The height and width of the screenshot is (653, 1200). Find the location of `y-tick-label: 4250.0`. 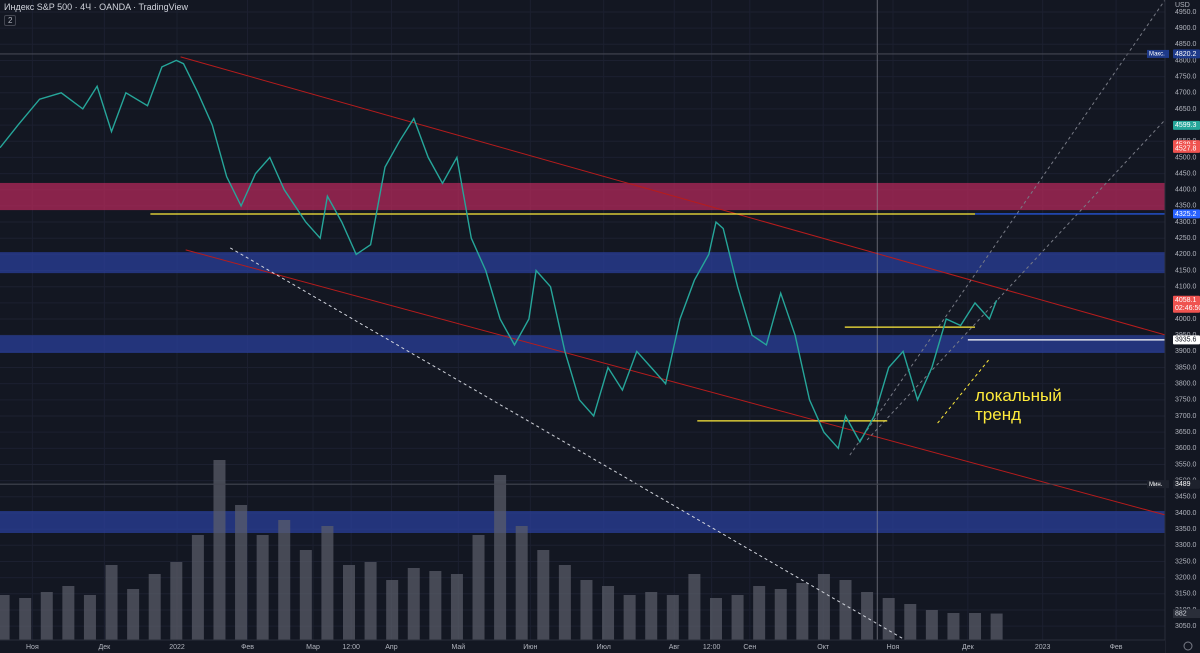

y-tick-label: 4250.0 is located at coordinates (1186, 238).